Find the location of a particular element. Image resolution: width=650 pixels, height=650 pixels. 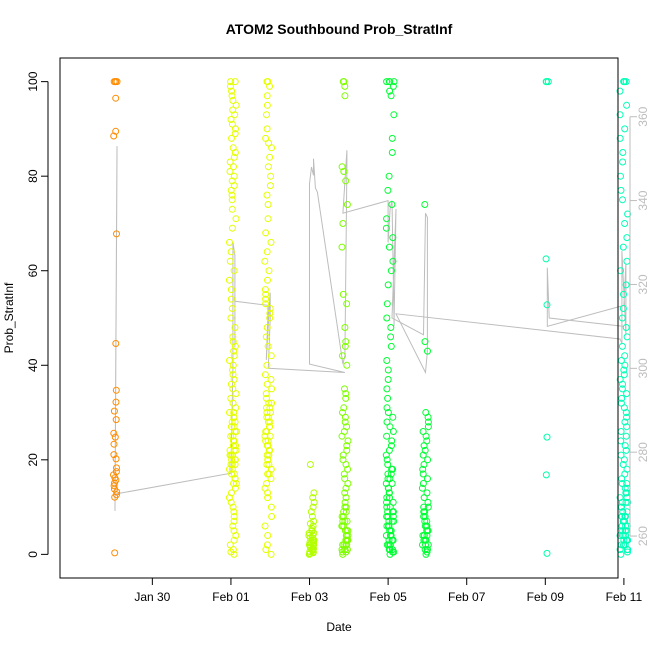

x-tick-label: Feb 09 is located at coordinates (546, 597).